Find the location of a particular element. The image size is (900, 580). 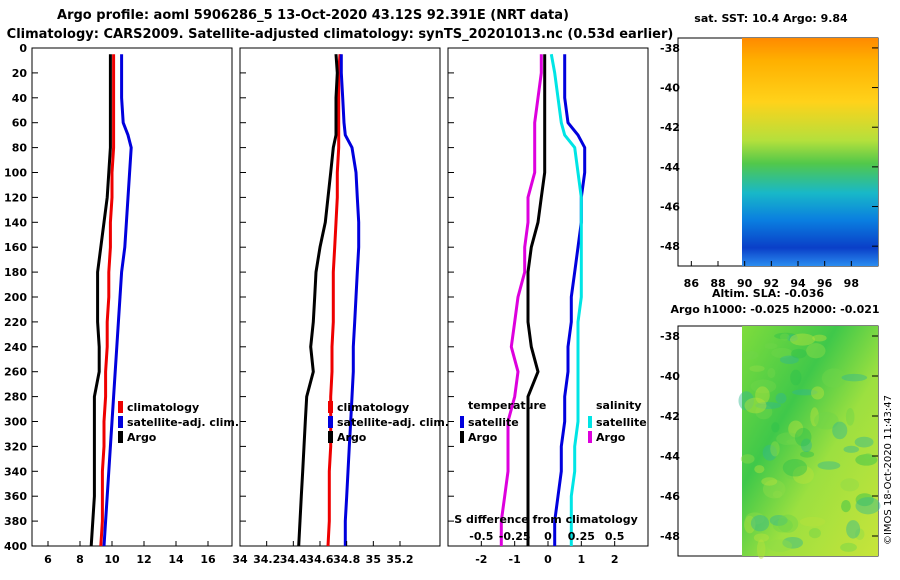

salinity-diff-tick-label: 0 is located at coordinates (548, 536).